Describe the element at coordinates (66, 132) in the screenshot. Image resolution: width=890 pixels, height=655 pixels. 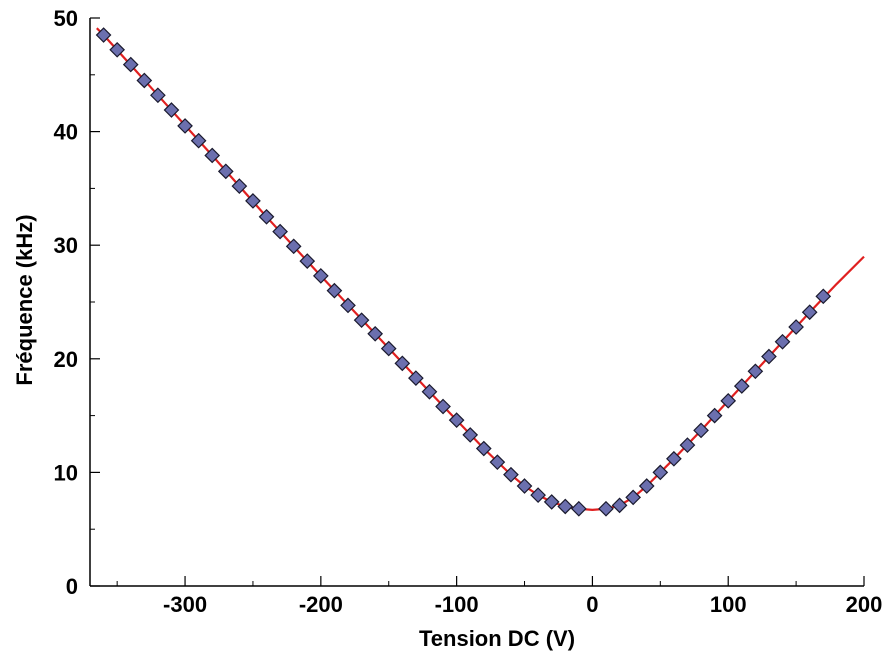
I see `y-tick-label: 40` at that location.